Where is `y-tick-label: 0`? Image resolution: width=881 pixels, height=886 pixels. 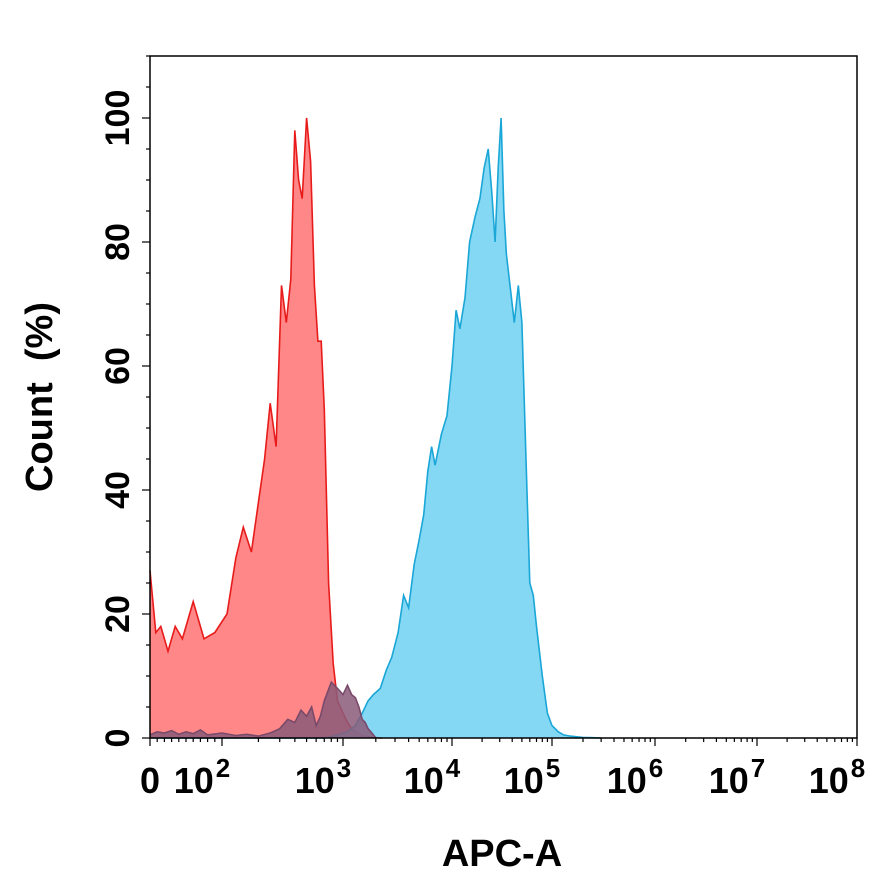
y-tick-label: 0 is located at coordinates (118, 738).